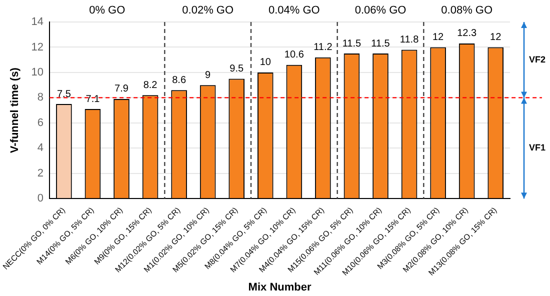  What do you see at coordinates (40, 122) in the screenshot?
I see `y-tick-label: 6` at bounding box center [40, 122].